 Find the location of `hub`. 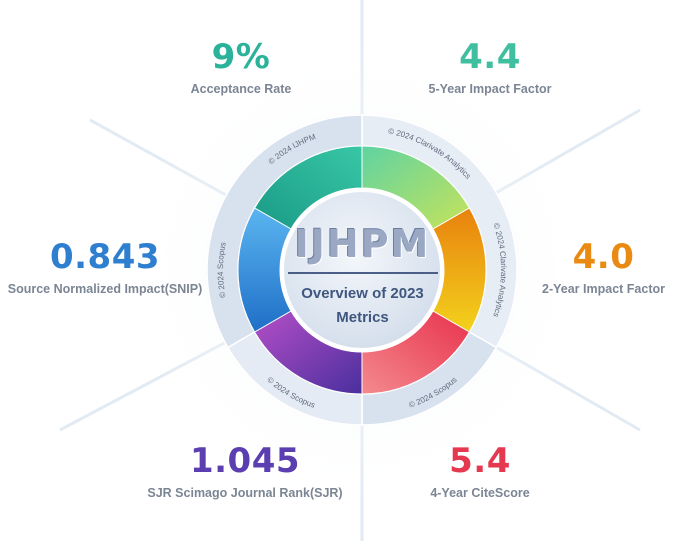

hub is located at coordinates (362, 270).